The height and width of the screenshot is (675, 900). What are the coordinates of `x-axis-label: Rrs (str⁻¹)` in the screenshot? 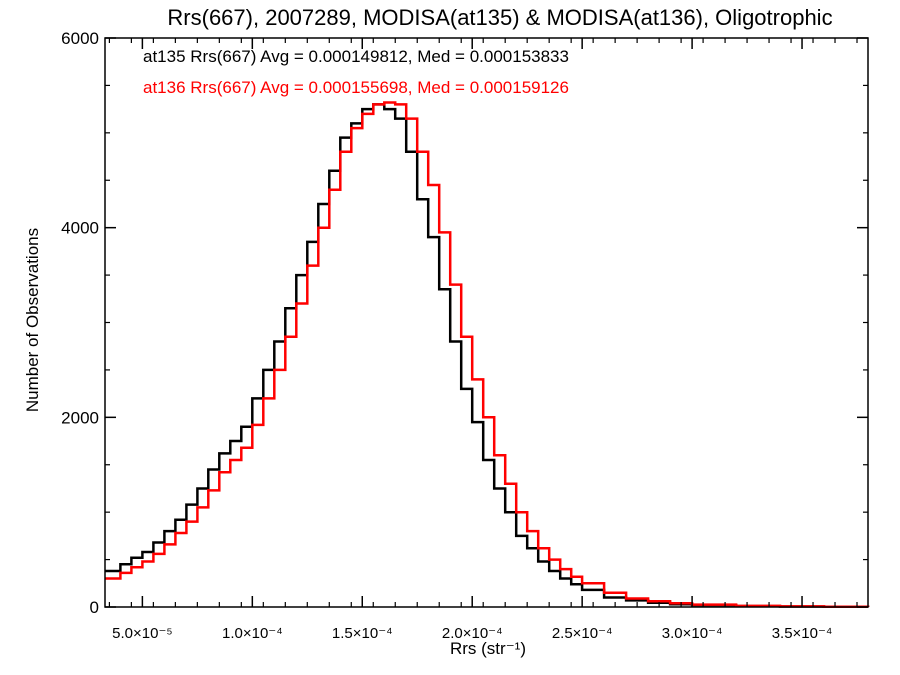 It's located at (488, 648).